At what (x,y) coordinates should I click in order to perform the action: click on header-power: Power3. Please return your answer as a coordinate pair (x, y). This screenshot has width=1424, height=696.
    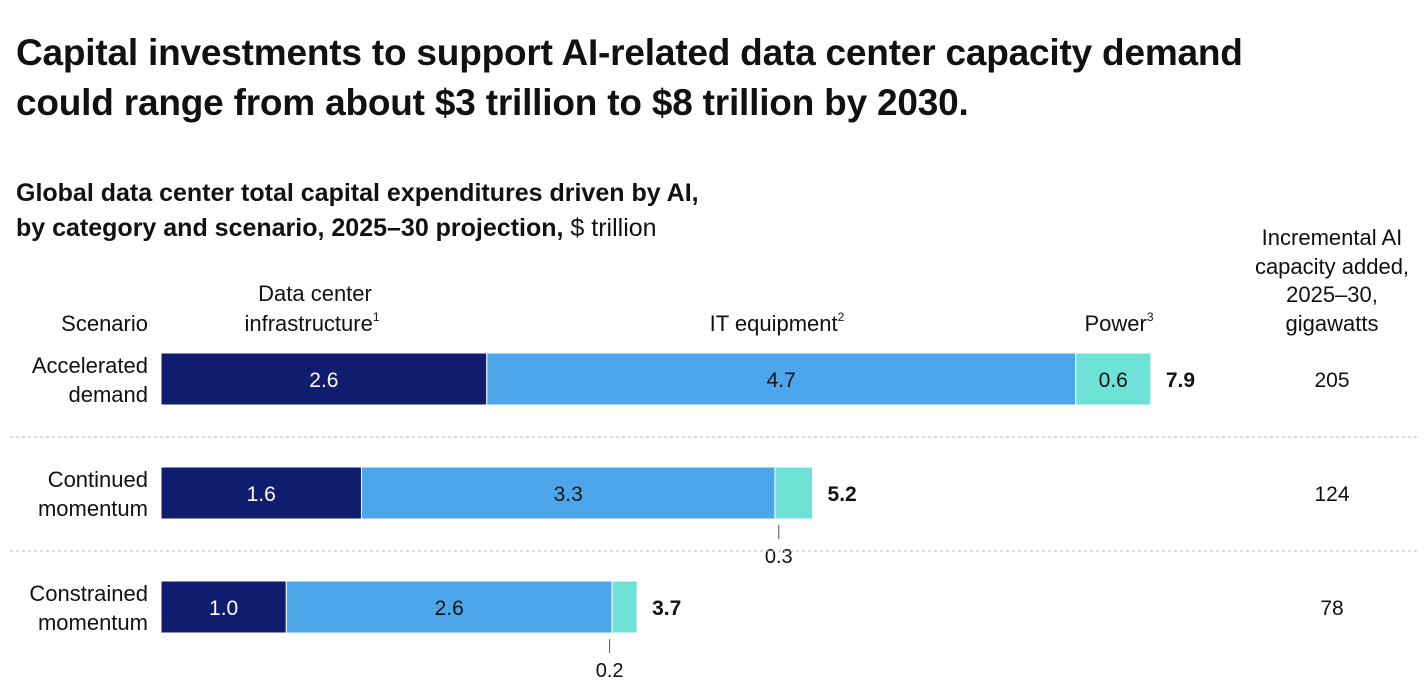
    Looking at the image, I should click on (1118, 323).